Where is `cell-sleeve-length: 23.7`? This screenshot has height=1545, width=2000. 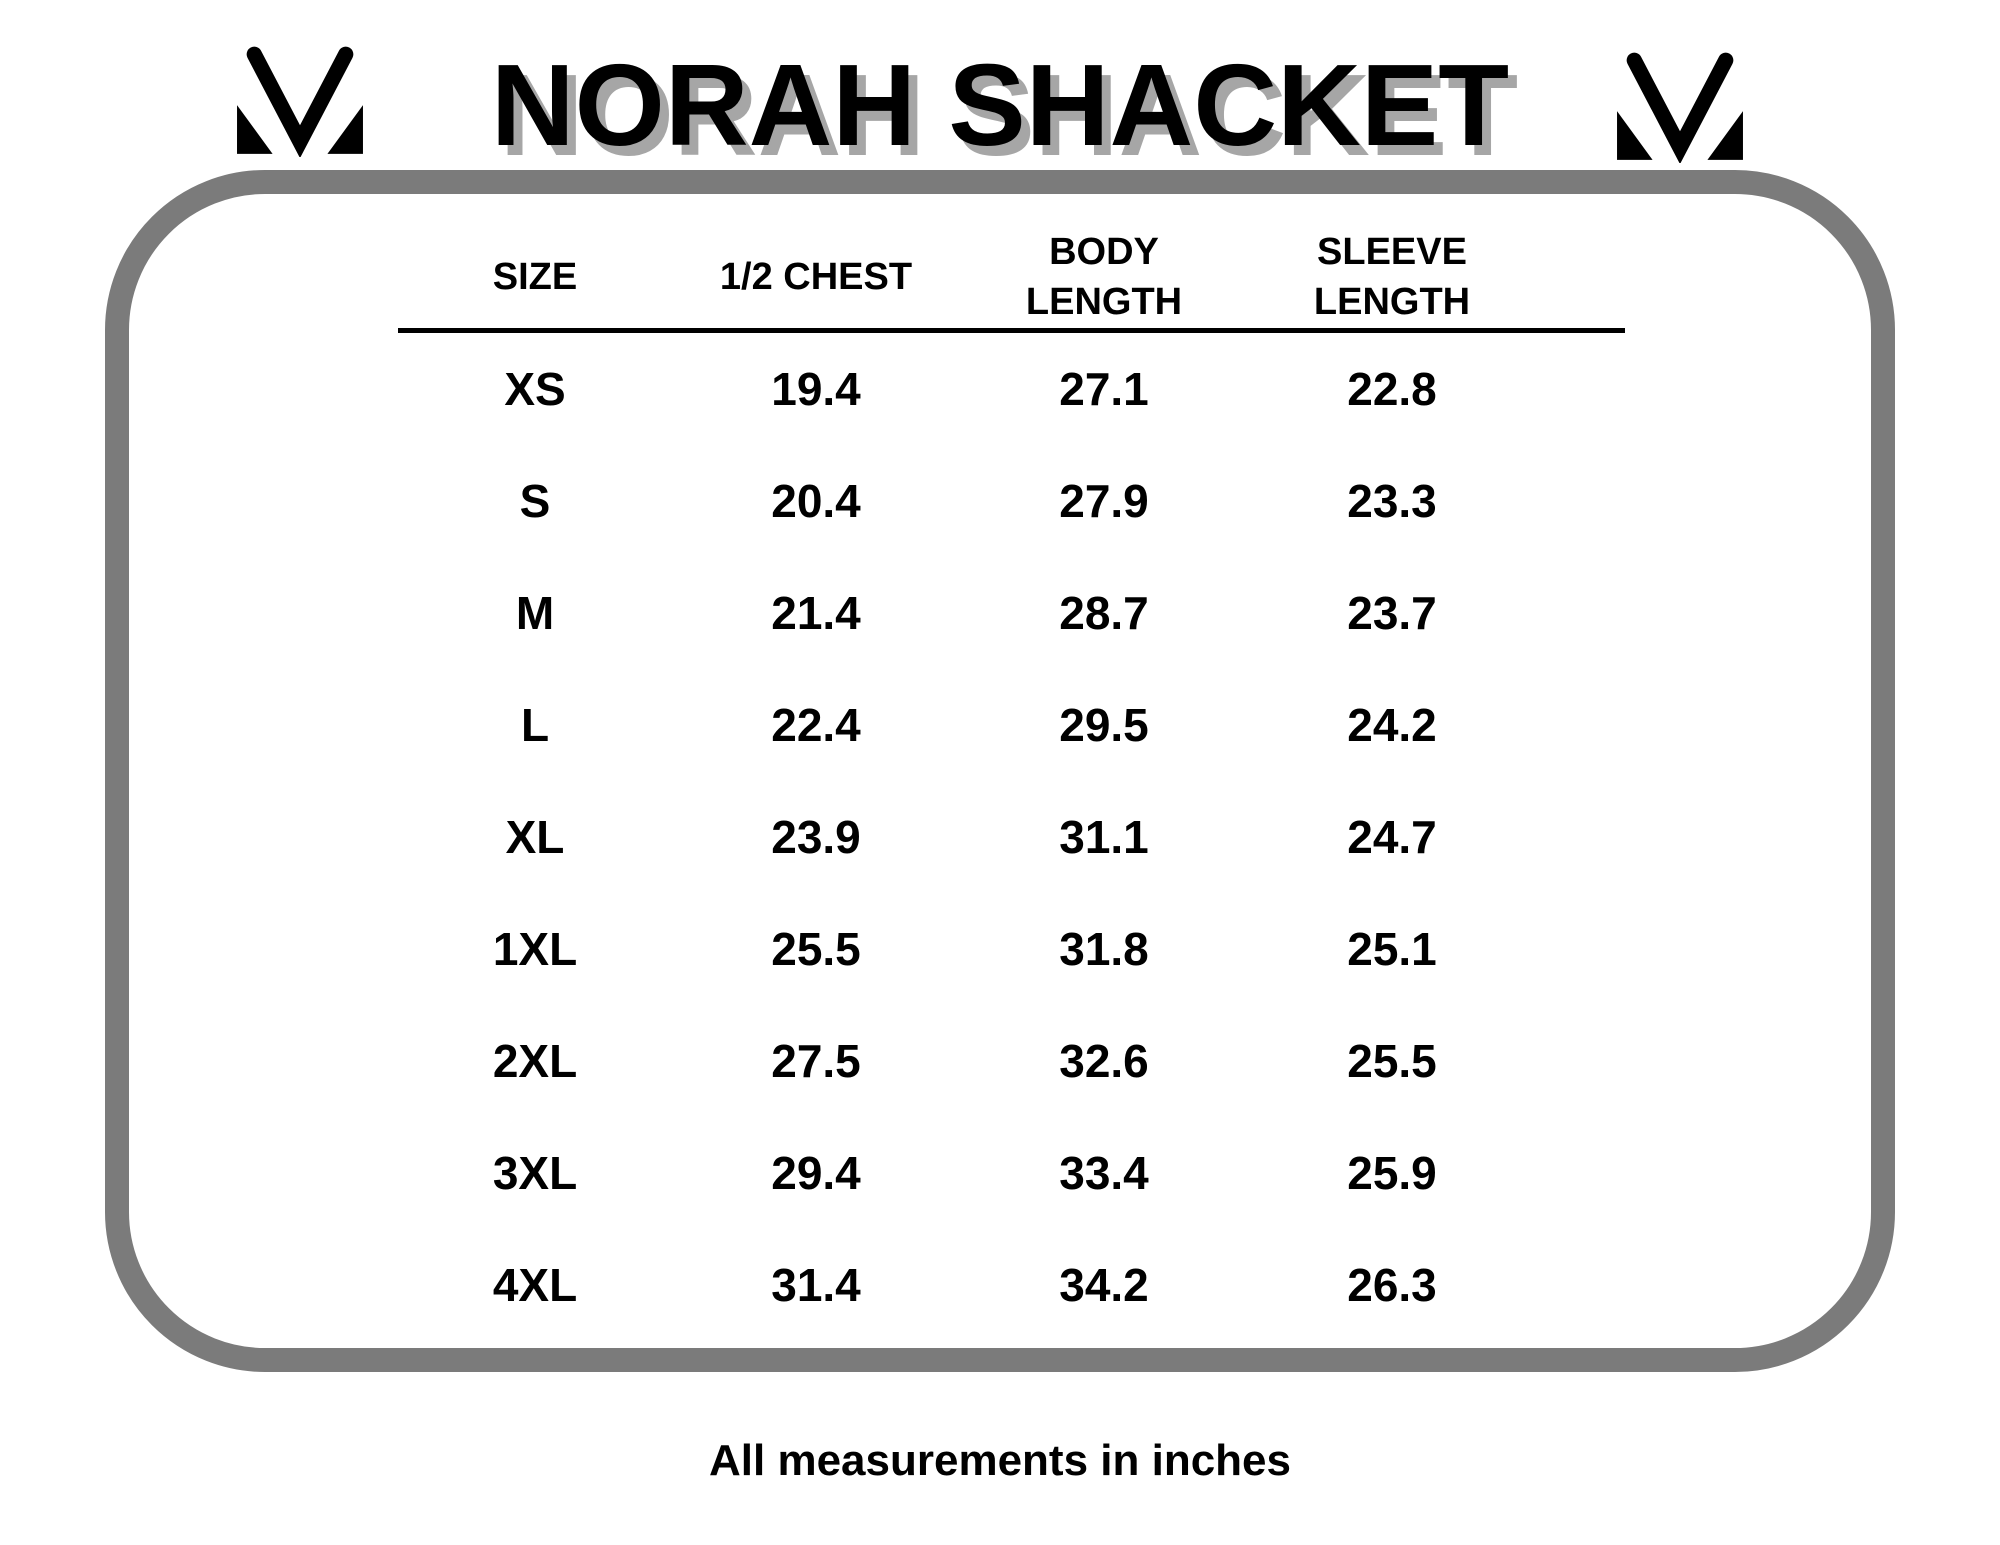
cell-sleeve-length: 23.7 is located at coordinates (1392, 613).